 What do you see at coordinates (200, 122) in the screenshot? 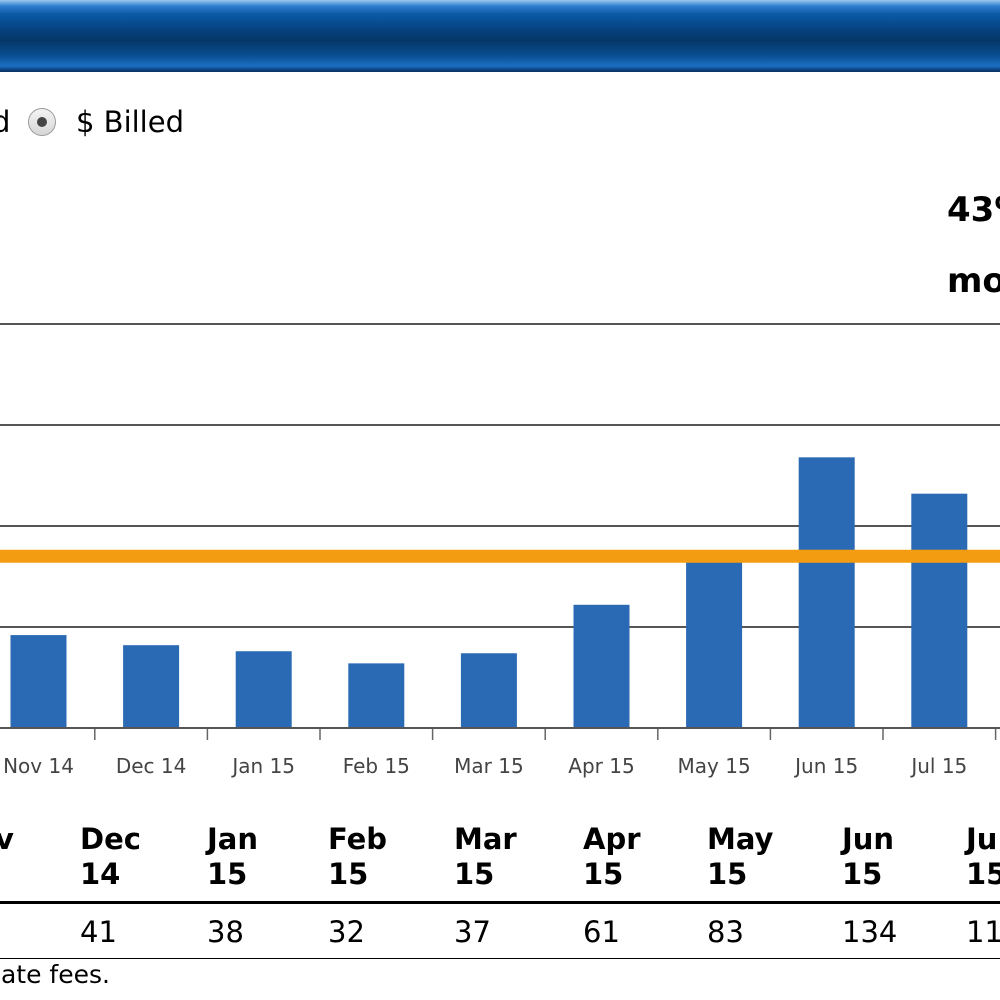
I see `metric-radio-group: d $ Billed` at bounding box center [200, 122].